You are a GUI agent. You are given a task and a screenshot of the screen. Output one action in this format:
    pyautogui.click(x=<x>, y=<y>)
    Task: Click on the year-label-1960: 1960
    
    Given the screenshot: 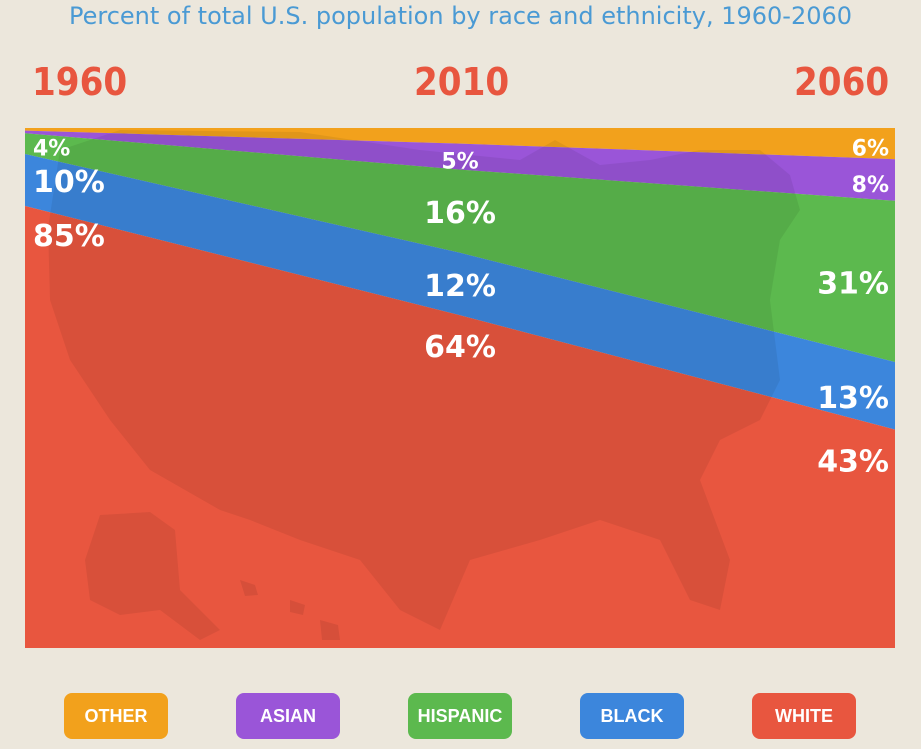 What is the action you would take?
    pyautogui.click(x=80, y=82)
    